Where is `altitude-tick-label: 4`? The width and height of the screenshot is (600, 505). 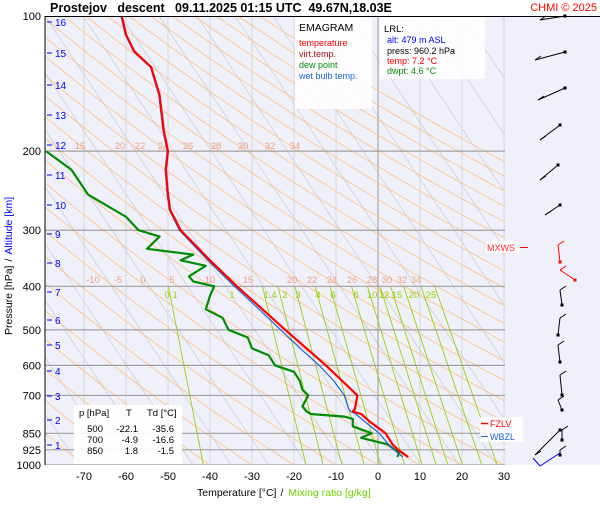
altitude-tick-label: 4 is located at coordinates (58, 372).